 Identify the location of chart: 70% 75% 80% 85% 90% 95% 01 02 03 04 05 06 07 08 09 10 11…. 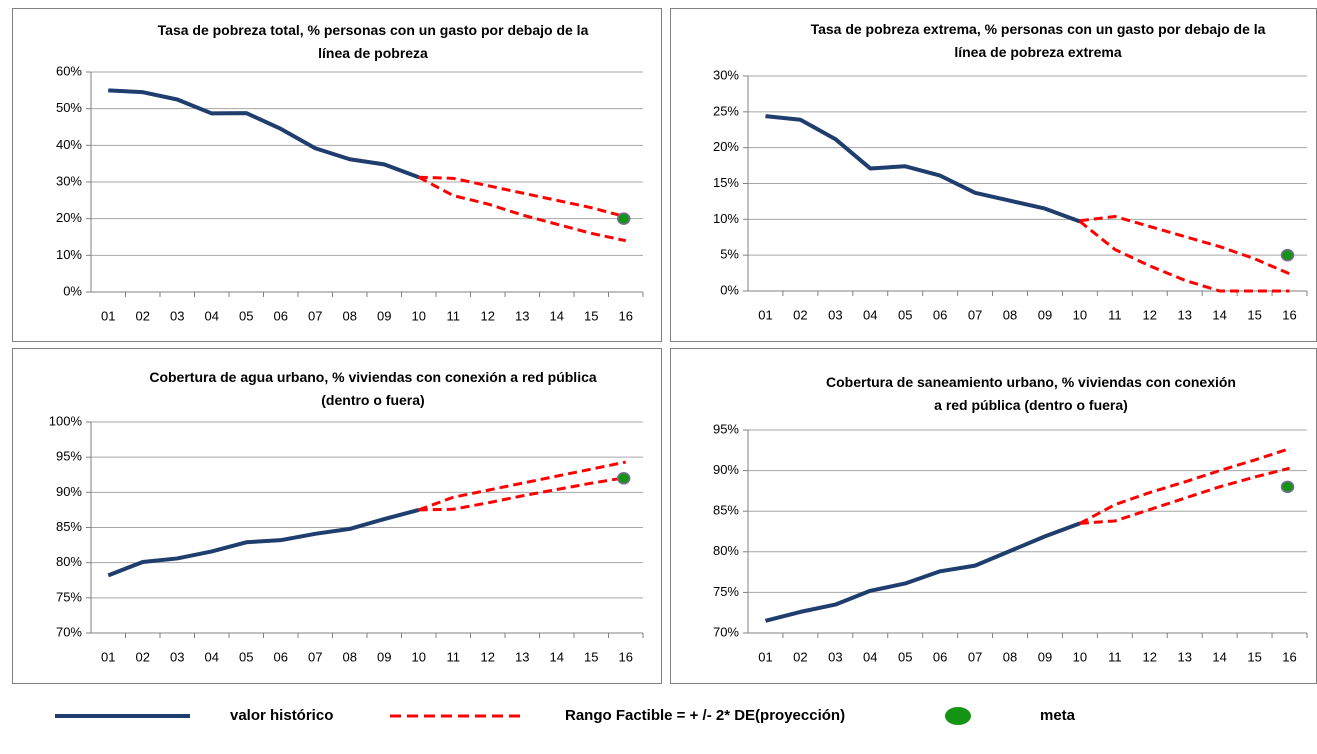
(1010, 542).